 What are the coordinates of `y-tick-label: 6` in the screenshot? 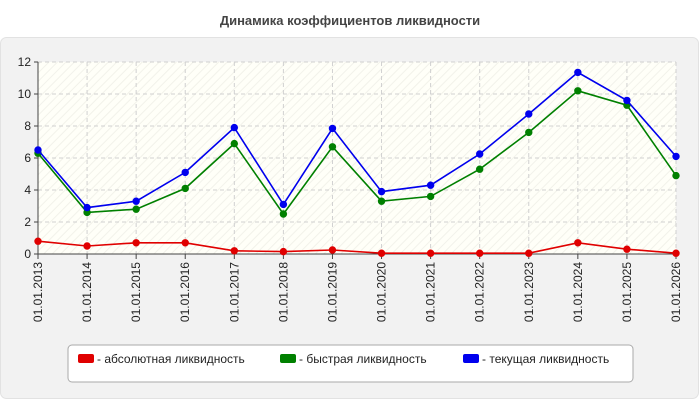 It's located at (27, 158).